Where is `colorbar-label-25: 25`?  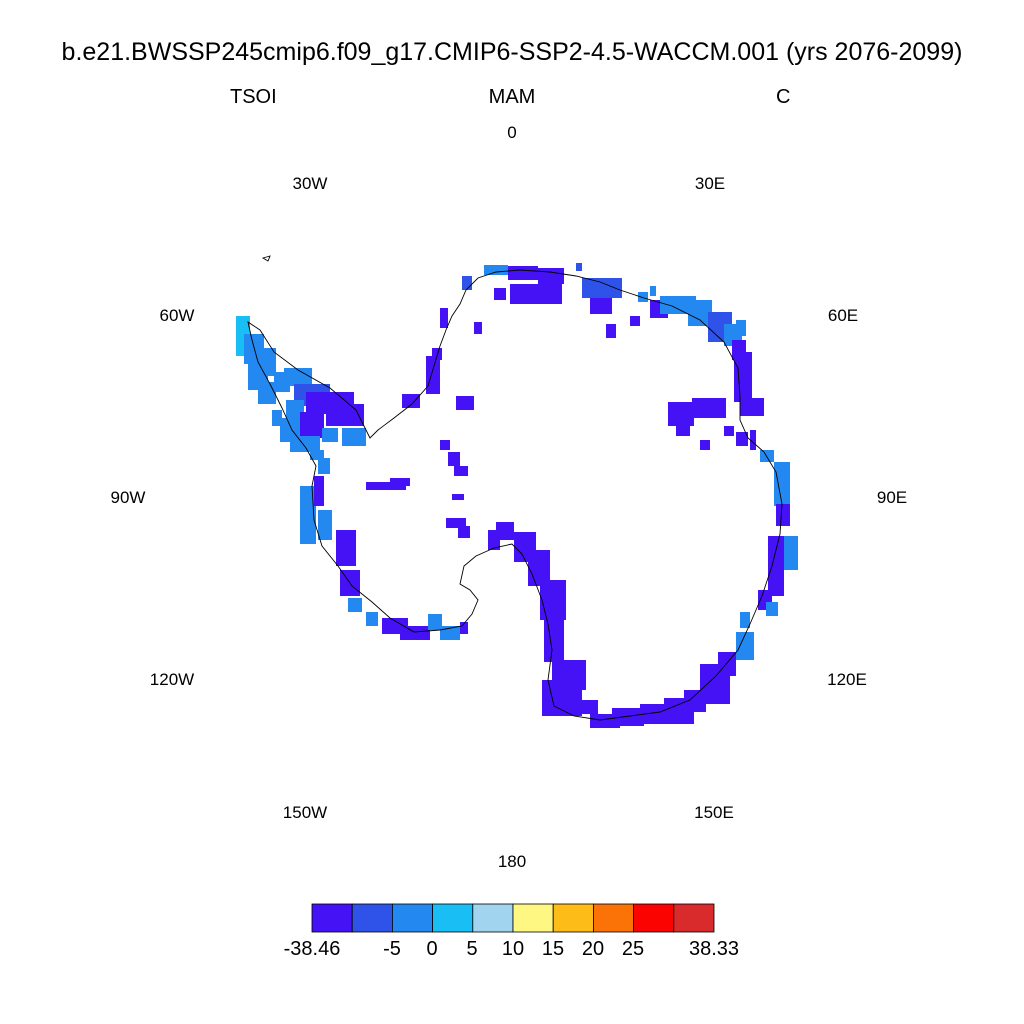
colorbar-label-25: 25 is located at coordinates (633, 949).